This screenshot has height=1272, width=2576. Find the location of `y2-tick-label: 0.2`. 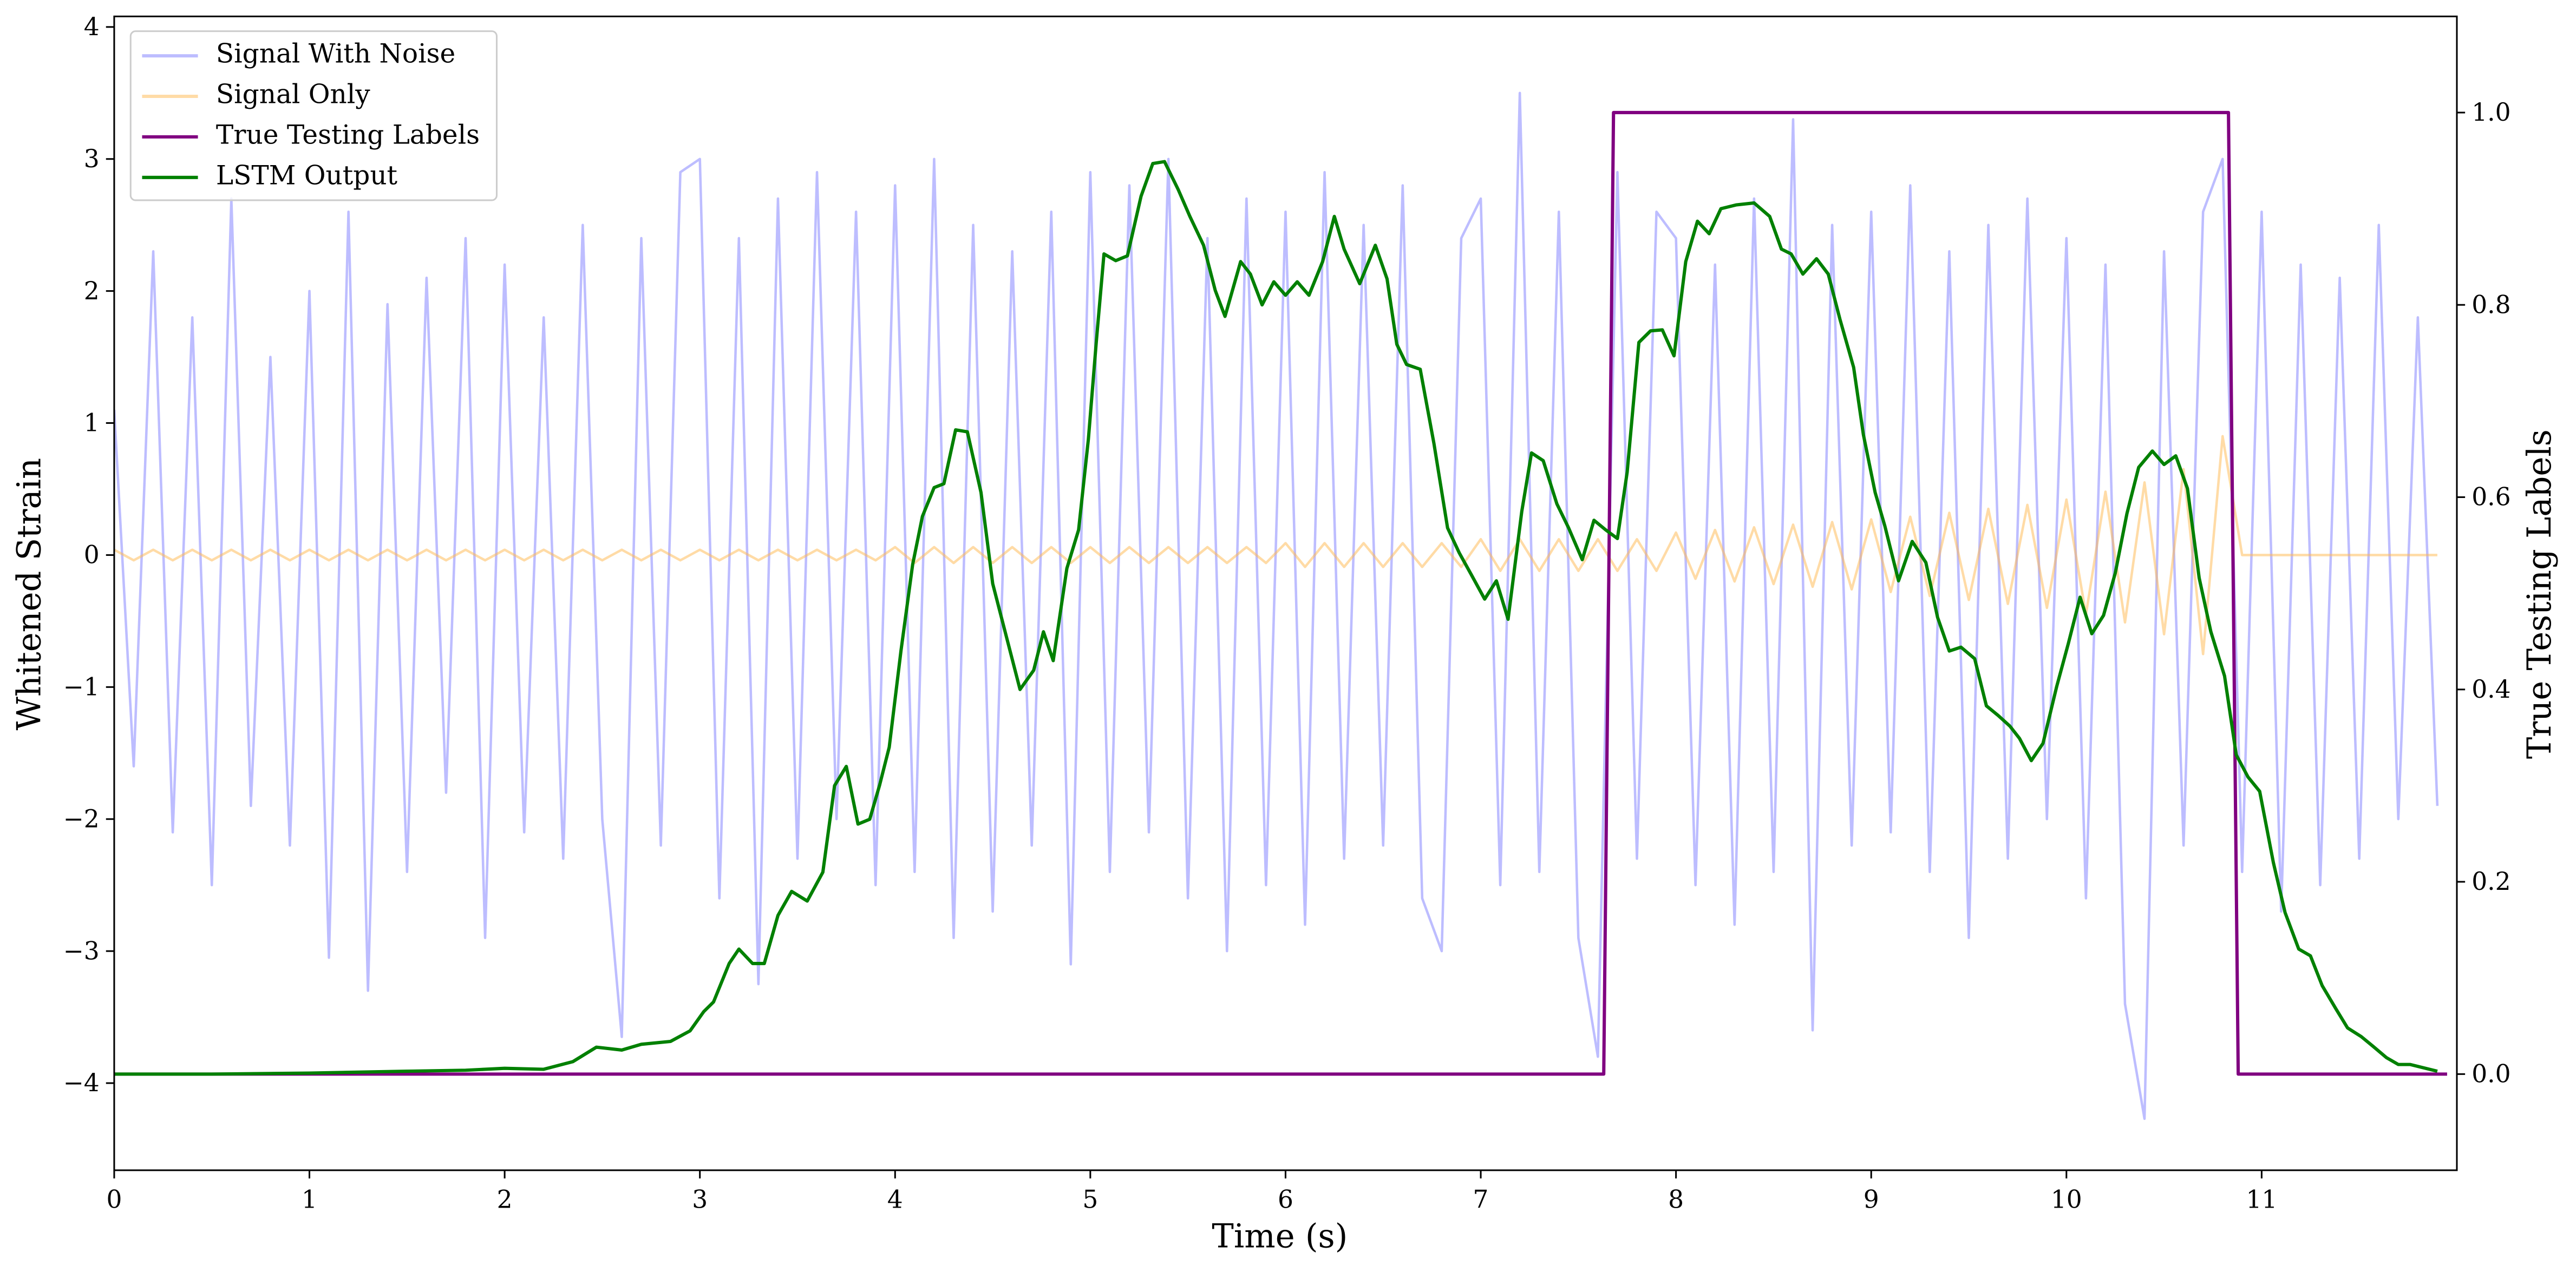

y2-tick-label: 0.2 is located at coordinates (2491, 882).